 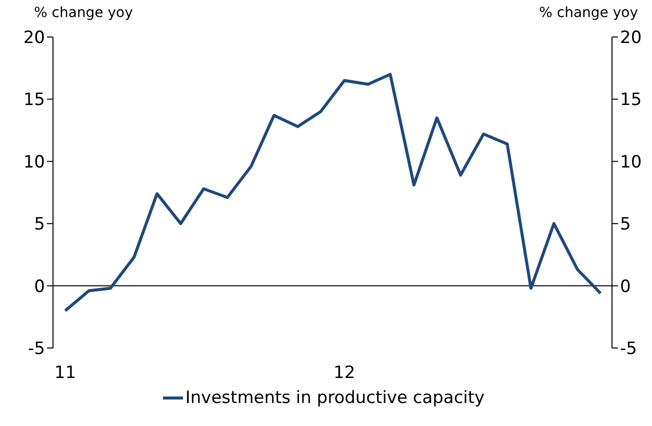 What do you see at coordinates (39, 286) in the screenshot?
I see `y-tick-label: 0` at bounding box center [39, 286].